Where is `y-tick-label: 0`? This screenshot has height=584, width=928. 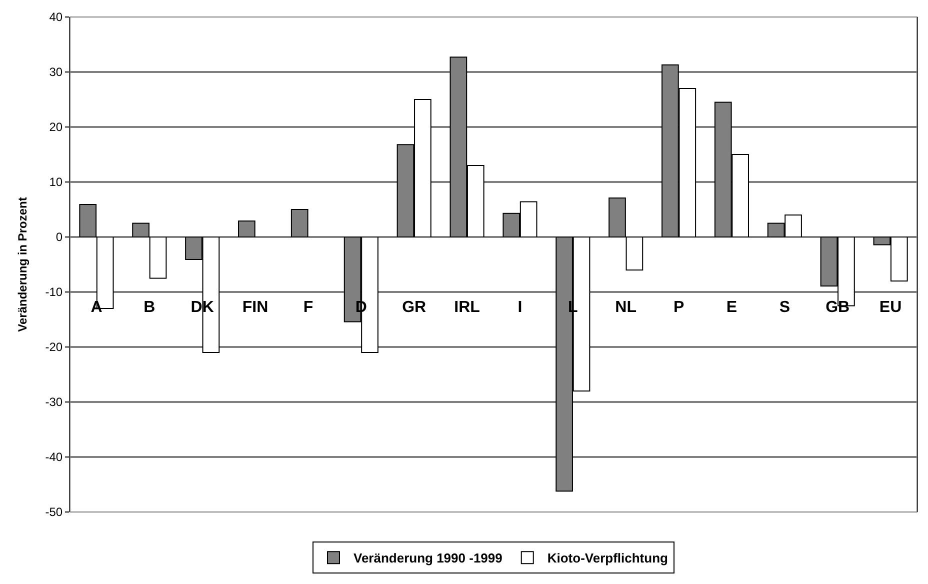 y-tick-label: 0 is located at coordinates (59, 237).